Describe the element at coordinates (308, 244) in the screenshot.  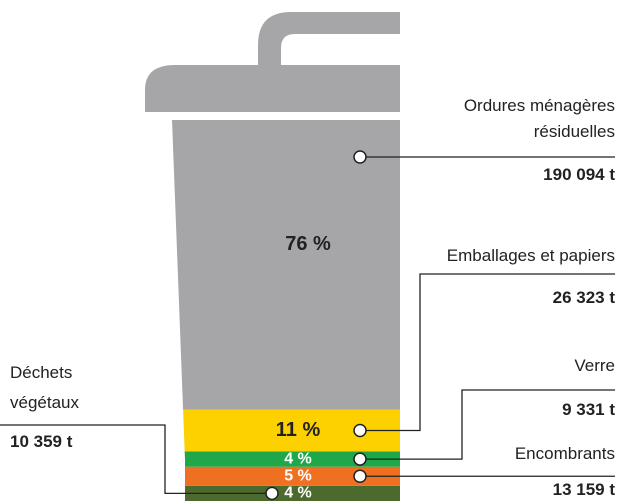
I see `percent-label: 76 %` at that location.